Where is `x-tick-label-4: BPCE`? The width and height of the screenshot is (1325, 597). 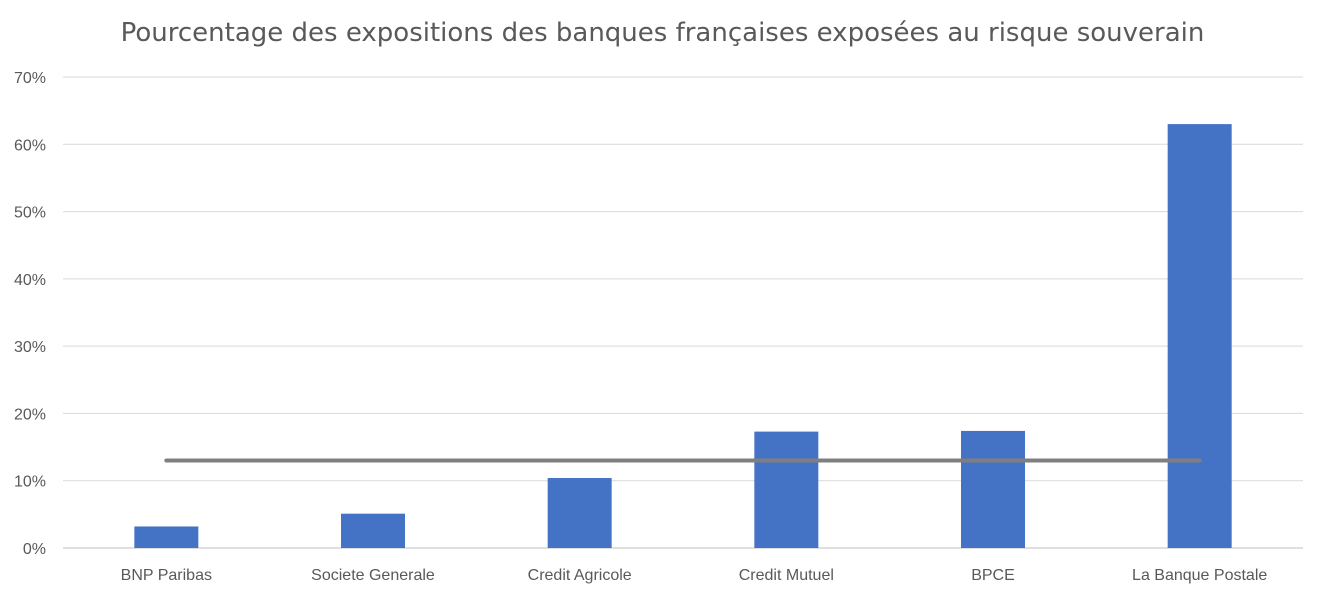 x-tick-label-4: BPCE is located at coordinates (993, 575).